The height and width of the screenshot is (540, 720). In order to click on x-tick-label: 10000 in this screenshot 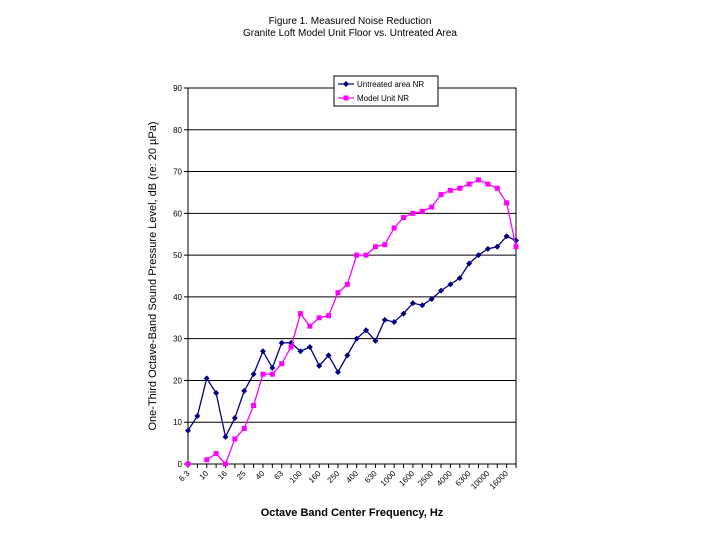, I will do `click(480, 480)`.